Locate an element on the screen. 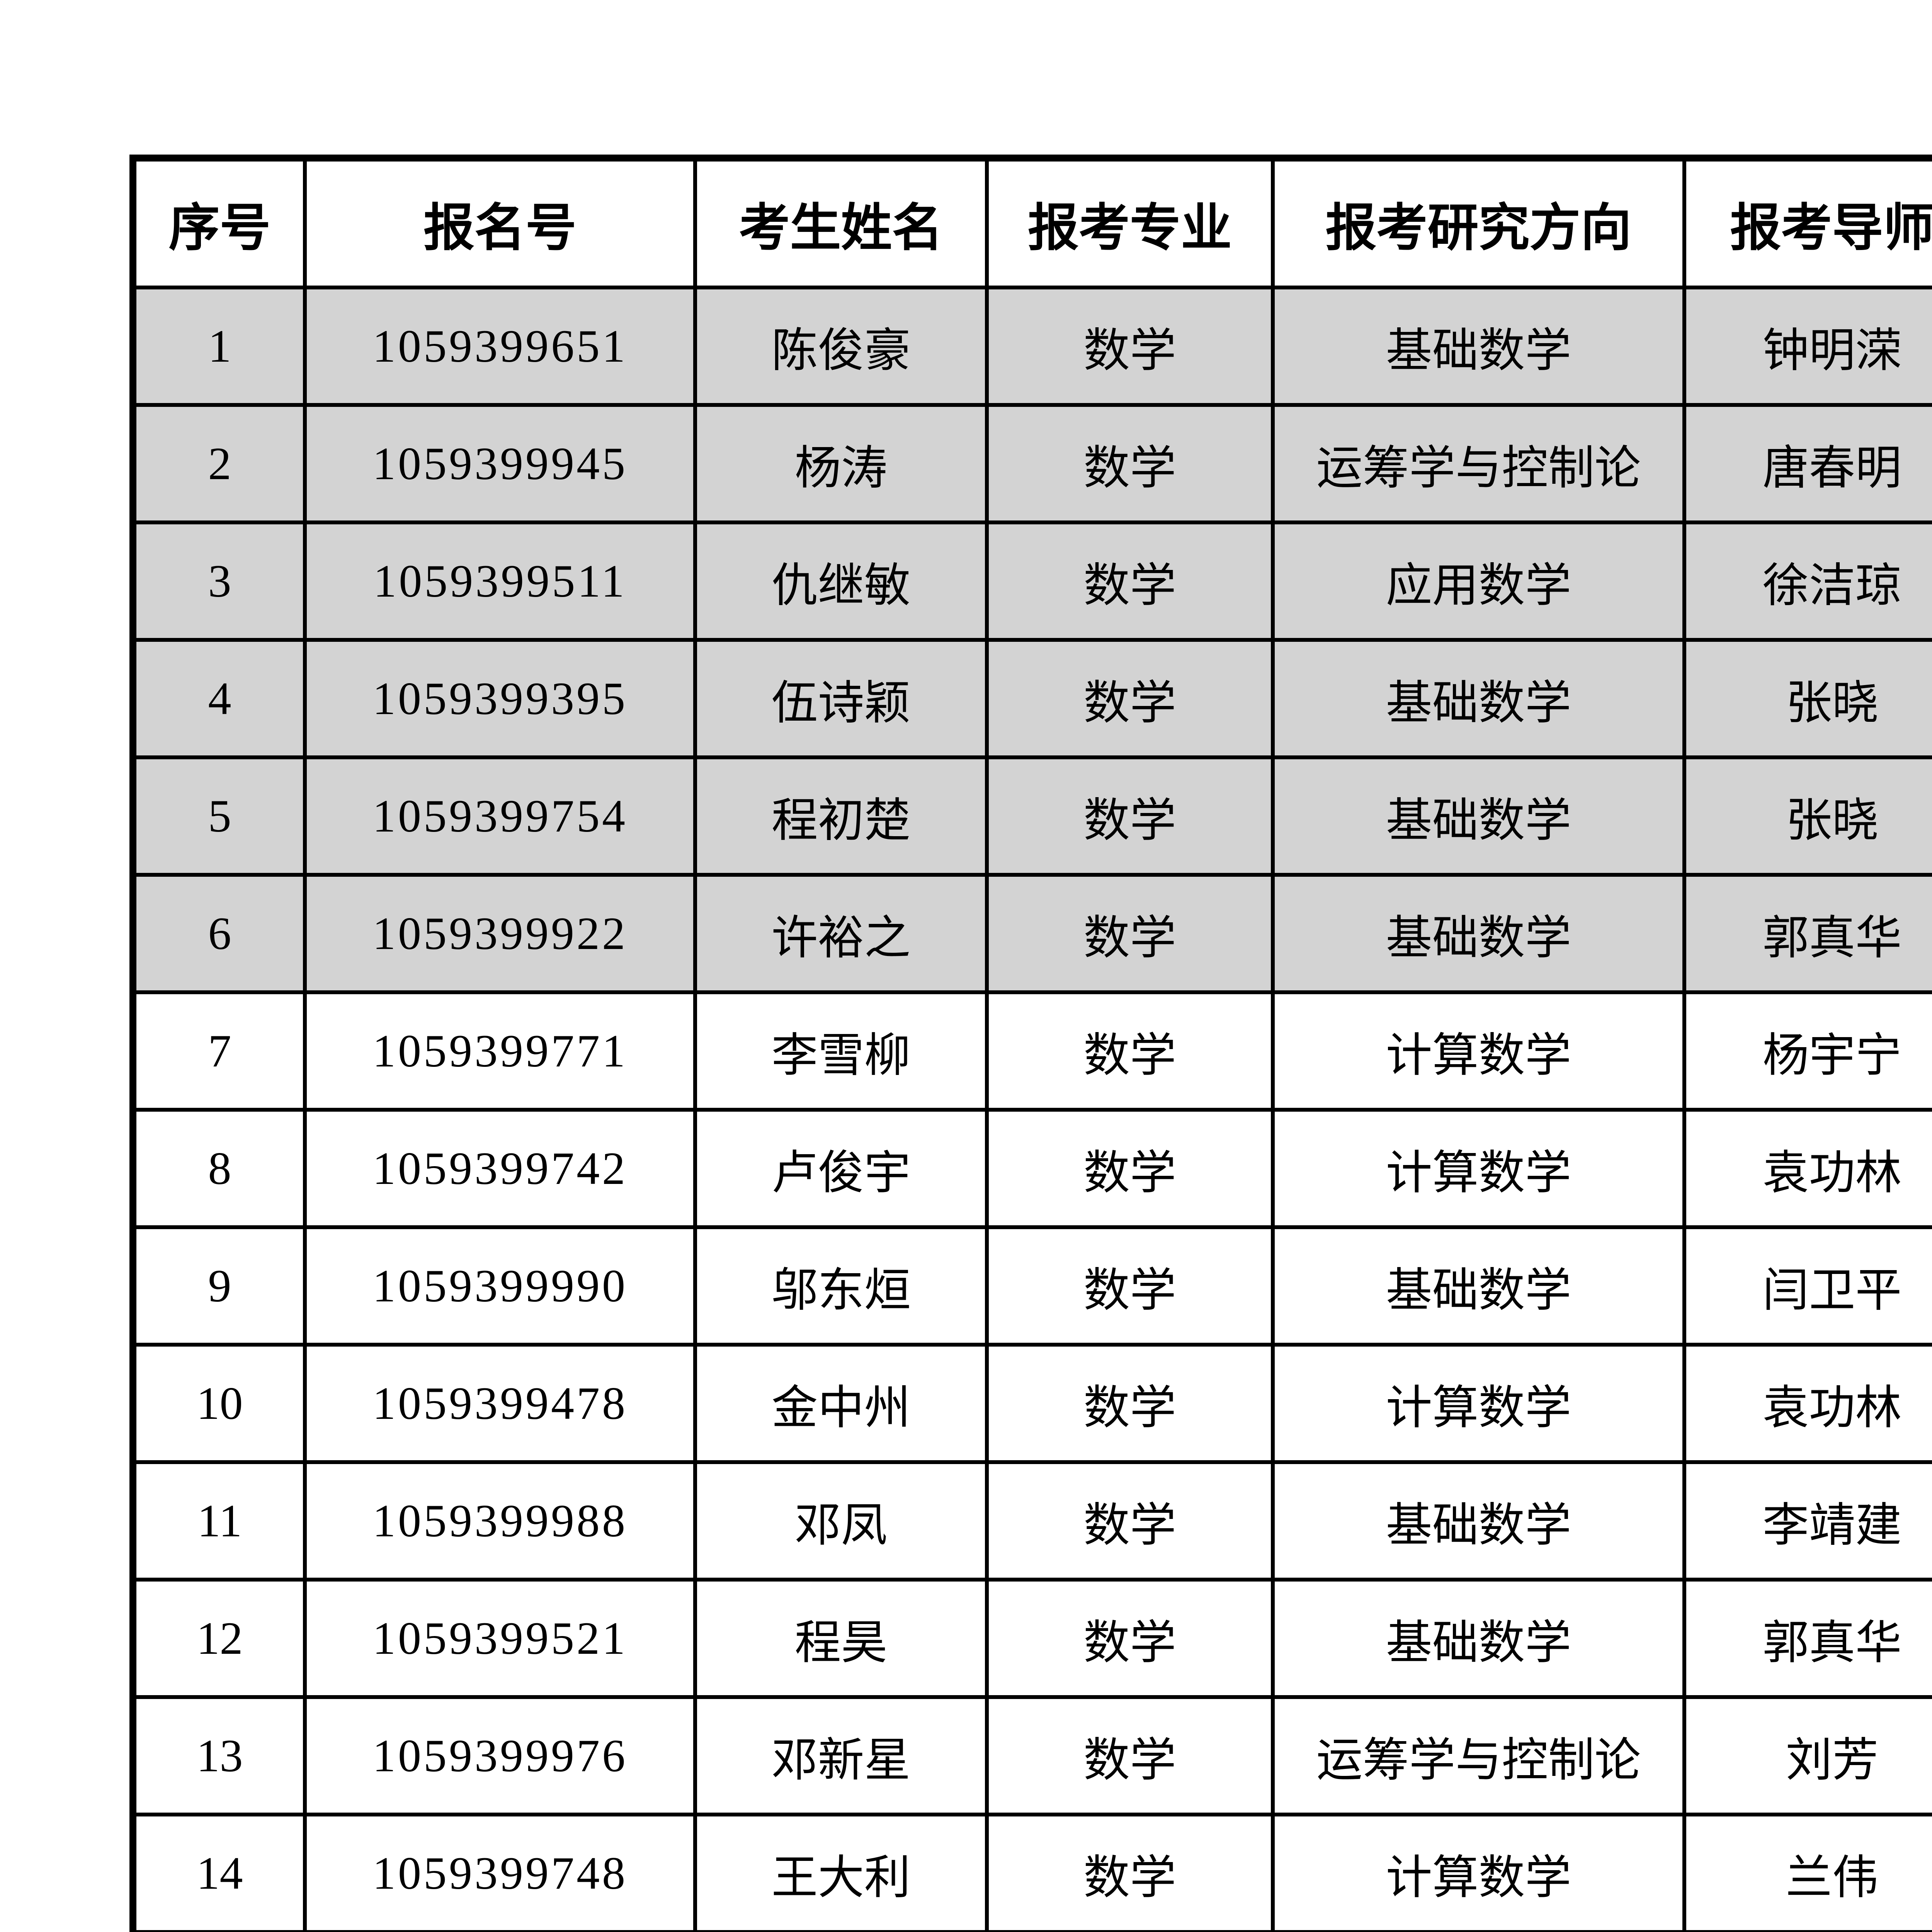 The width and height of the screenshot is (1932, 1932). table-row: 111059399988邓凤数学基础数学李靖建申请考核85.00 is located at coordinates (1031, 1521).